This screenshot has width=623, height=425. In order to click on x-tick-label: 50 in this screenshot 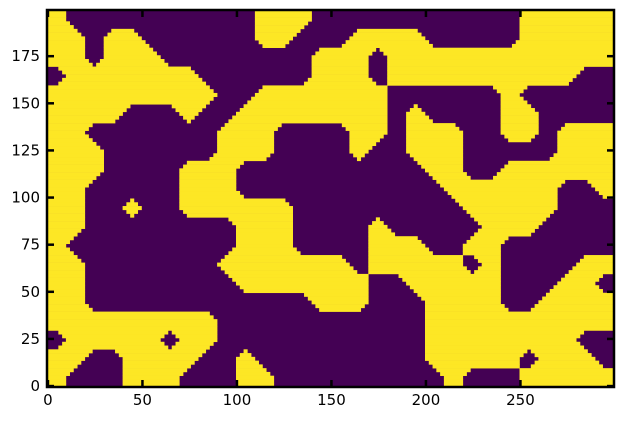, I will do `click(142, 400)`.